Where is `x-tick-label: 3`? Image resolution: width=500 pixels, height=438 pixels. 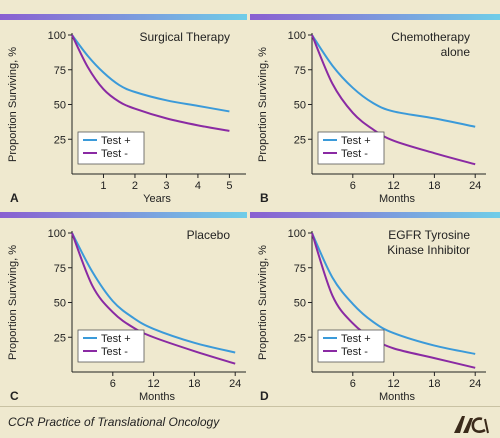
x-tick-label: 3 is located at coordinates (166, 186).